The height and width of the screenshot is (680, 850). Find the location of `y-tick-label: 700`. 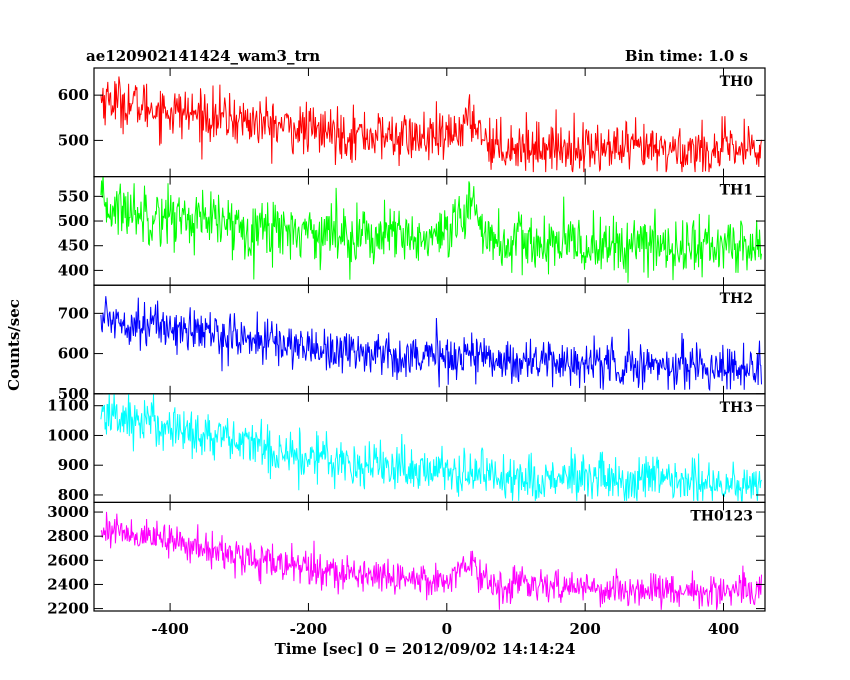

y-tick-label: 700 is located at coordinates (73, 313).